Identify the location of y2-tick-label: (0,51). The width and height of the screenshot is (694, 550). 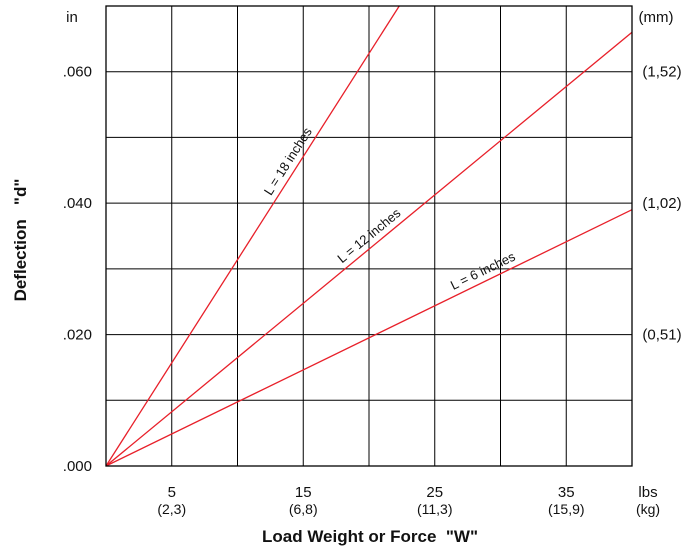
(661, 335).